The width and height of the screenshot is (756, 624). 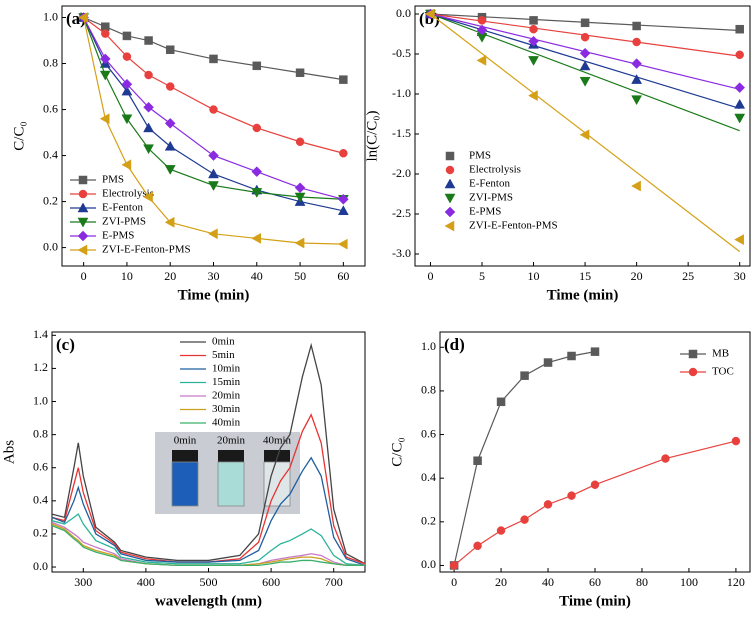 What do you see at coordinates (127, 276) in the screenshot?
I see `x-tick-label: 10` at bounding box center [127, 276].